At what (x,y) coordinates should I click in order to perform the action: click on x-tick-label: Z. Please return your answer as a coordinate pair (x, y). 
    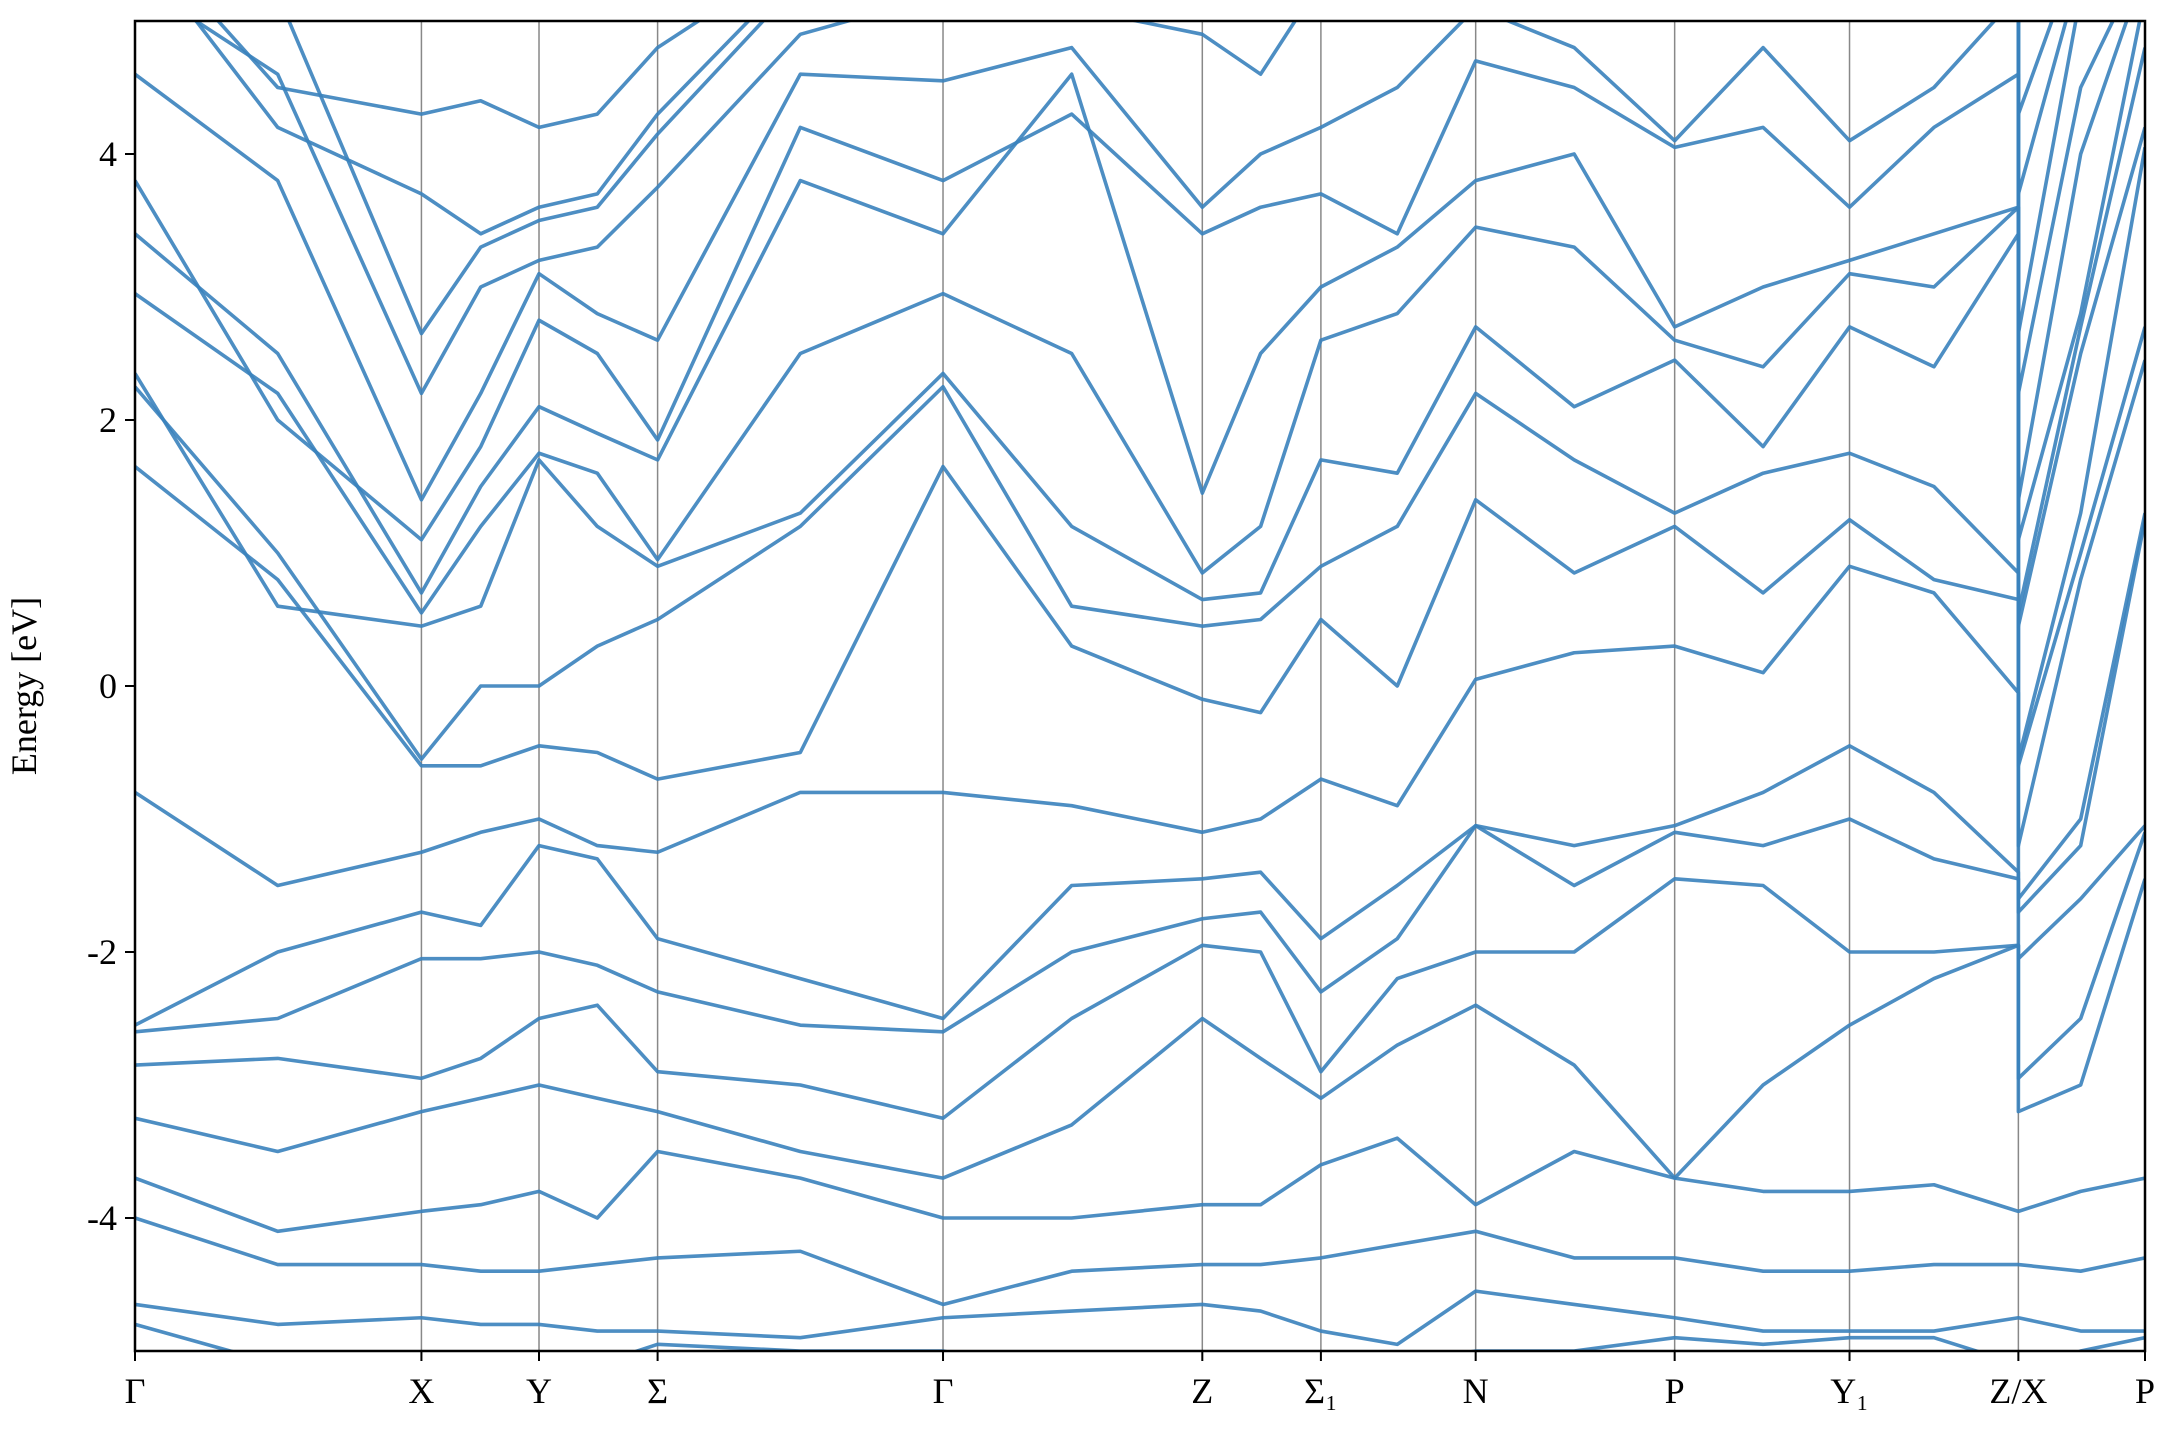
    Looking at the image, I should click on (1202, 1391).